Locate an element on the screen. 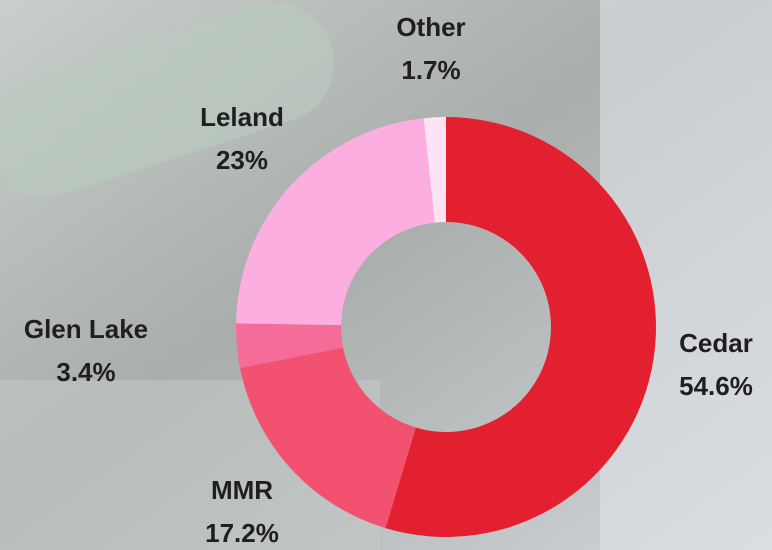 This screenshot has height=550, width=772. slice-value-label: 1.7% is located at coordinates (430, 70).